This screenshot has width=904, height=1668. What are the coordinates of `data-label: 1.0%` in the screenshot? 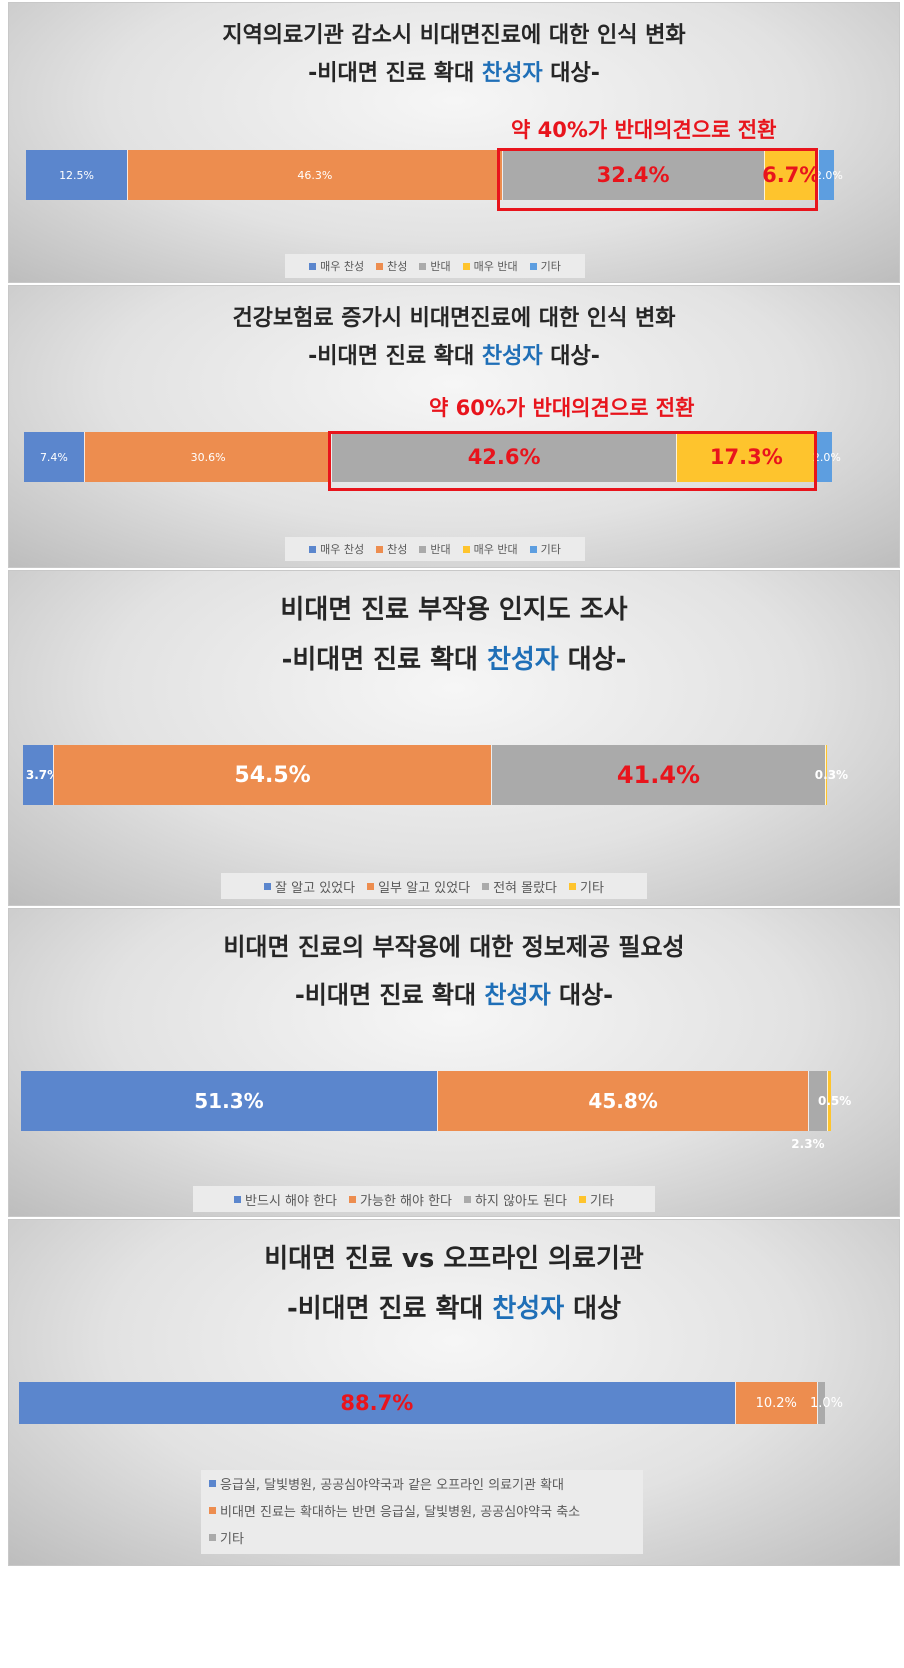 It's located at (826, 1403).